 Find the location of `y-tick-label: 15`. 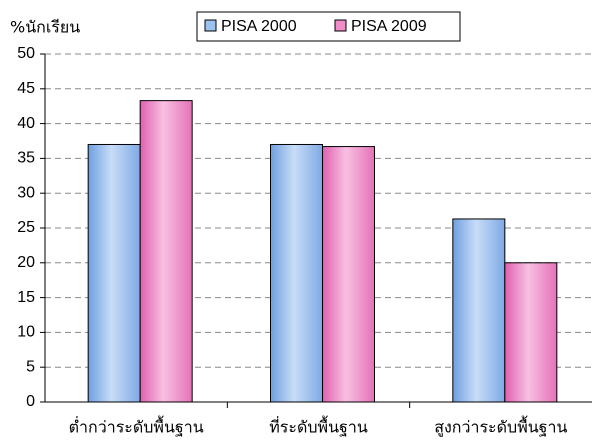

y-tick-label: 15 is located at coordinates (26, 297).